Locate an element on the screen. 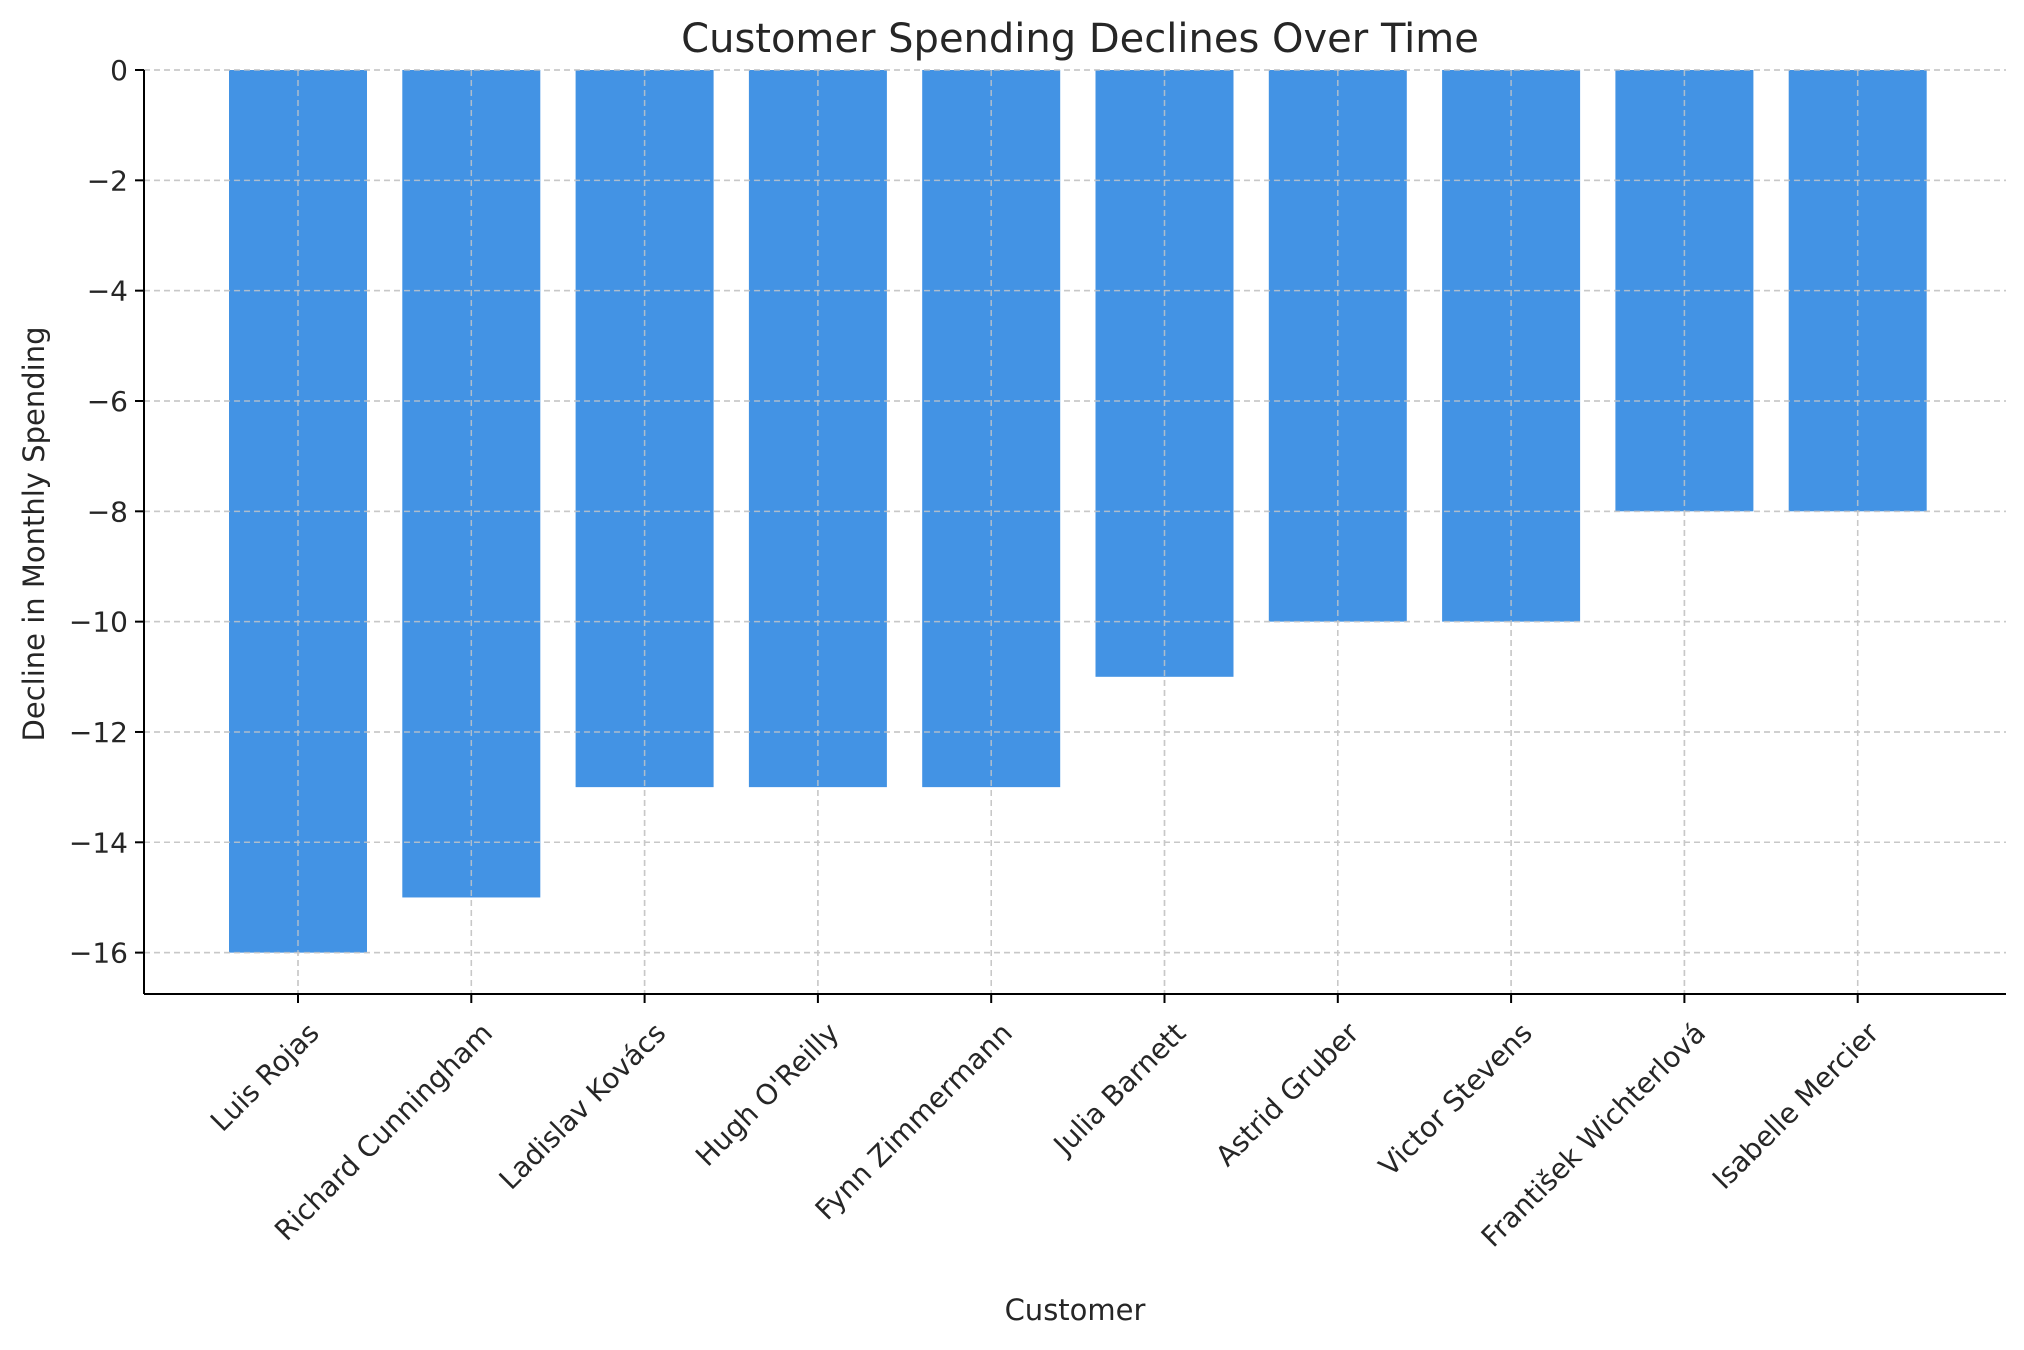 This screenshot has width=2024, height=1350. y-tick-label: 0 is located at coordinates (119, 70).